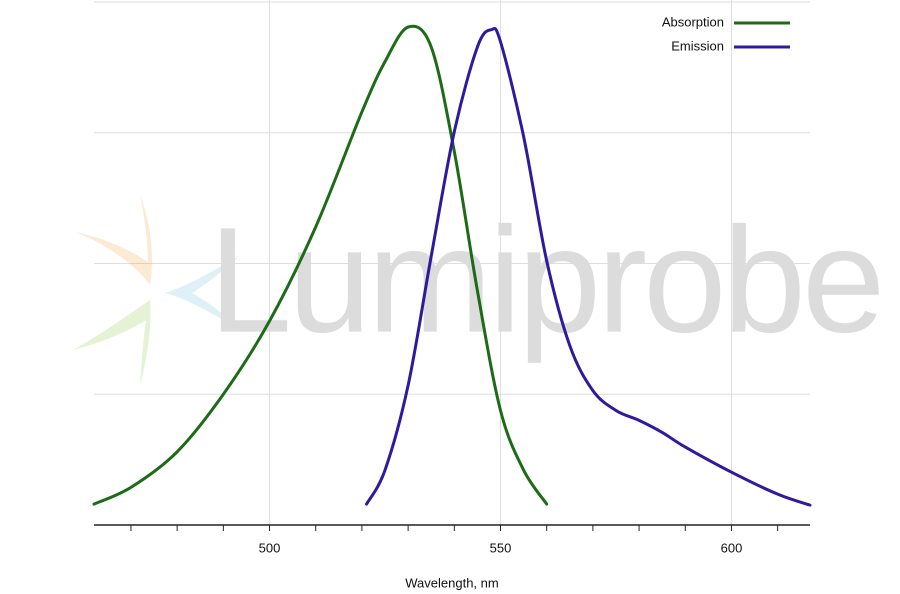 This screenshot has width=900, height=594. I want to click on logo-icon, so click(156, 290).